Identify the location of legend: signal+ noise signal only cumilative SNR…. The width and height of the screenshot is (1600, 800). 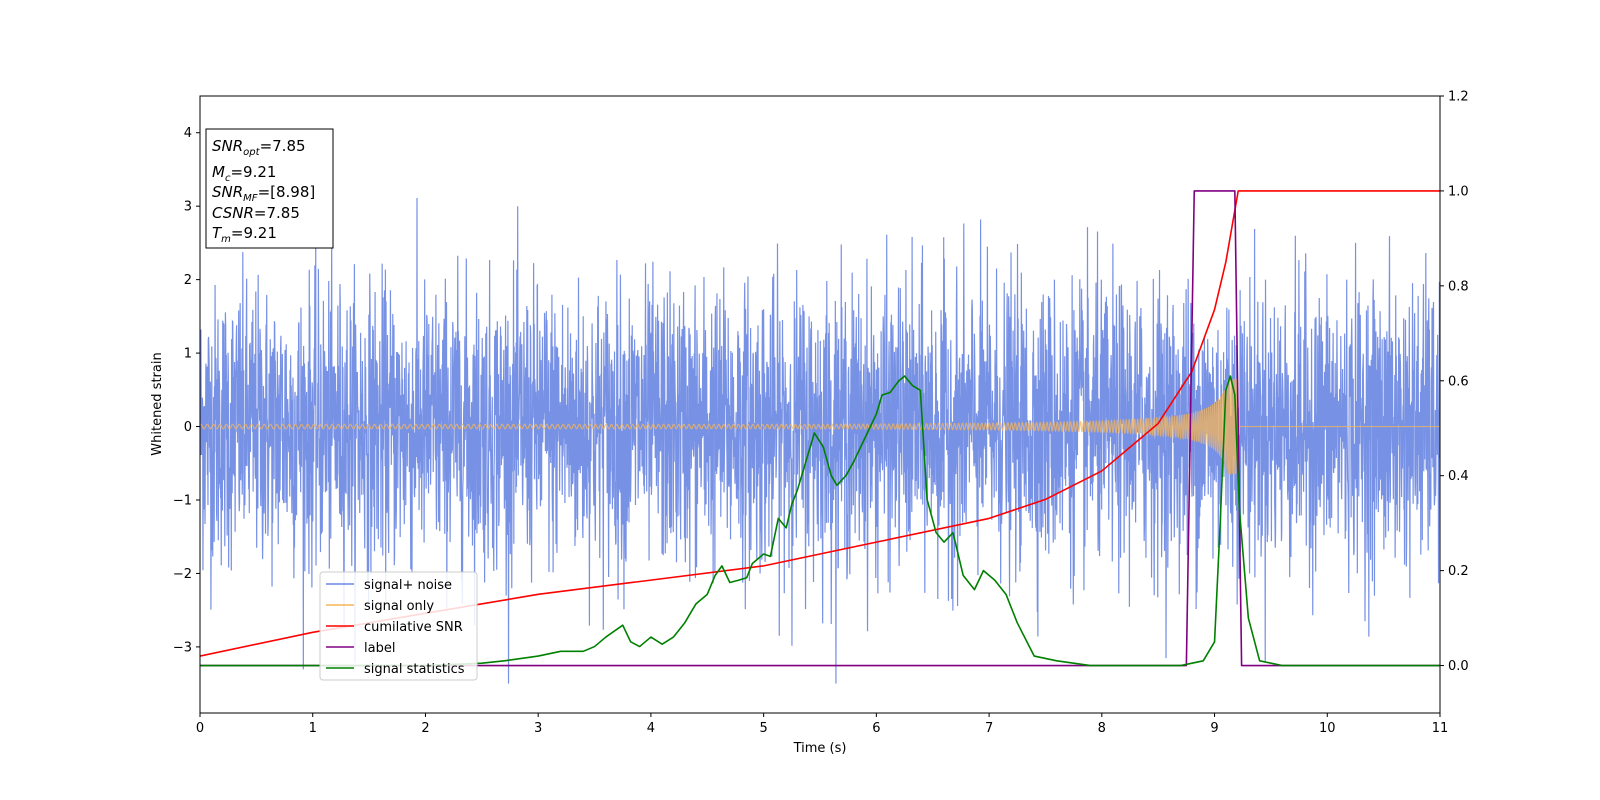
(398, 626).